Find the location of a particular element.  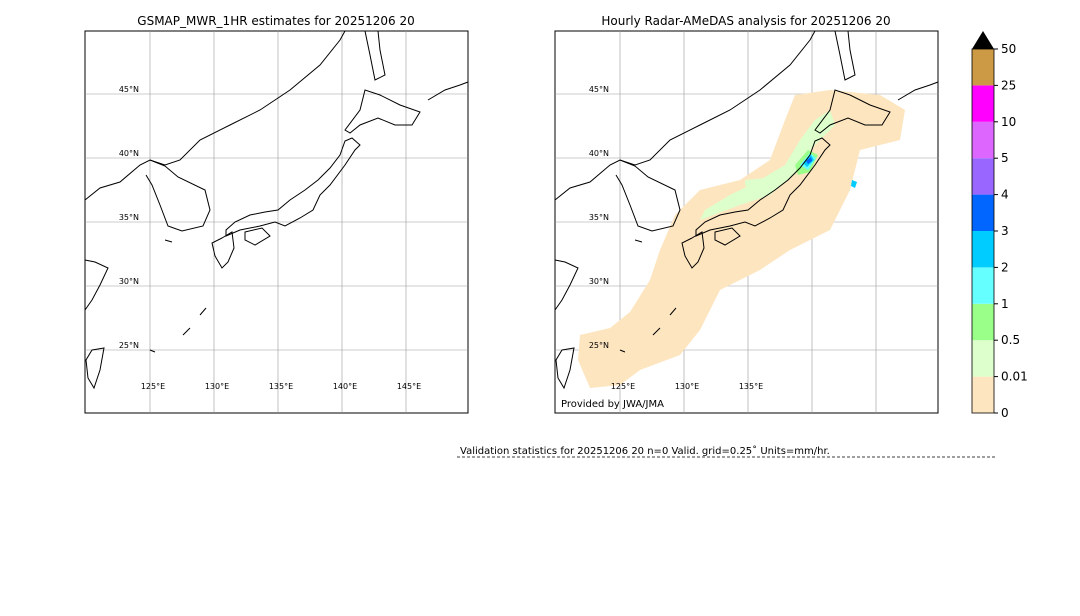

credit: Provided by JWA/JMA is located at coordinates (612, 404).